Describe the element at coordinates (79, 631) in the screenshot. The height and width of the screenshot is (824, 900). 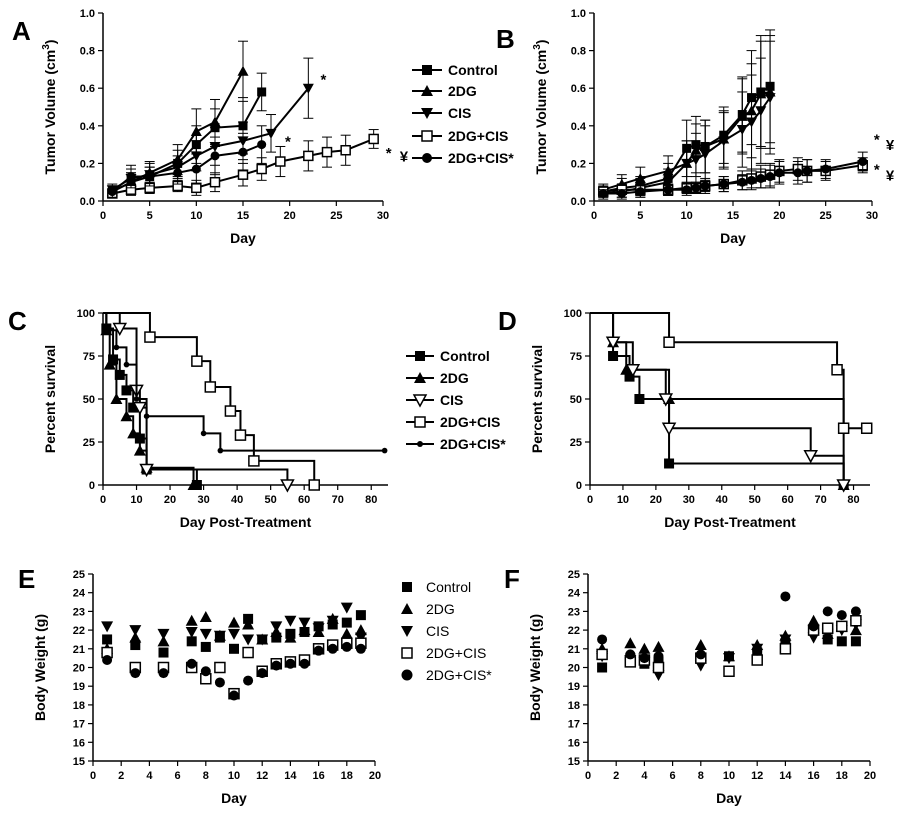
I see `chart-e-y-tick-label: 22` at that location.